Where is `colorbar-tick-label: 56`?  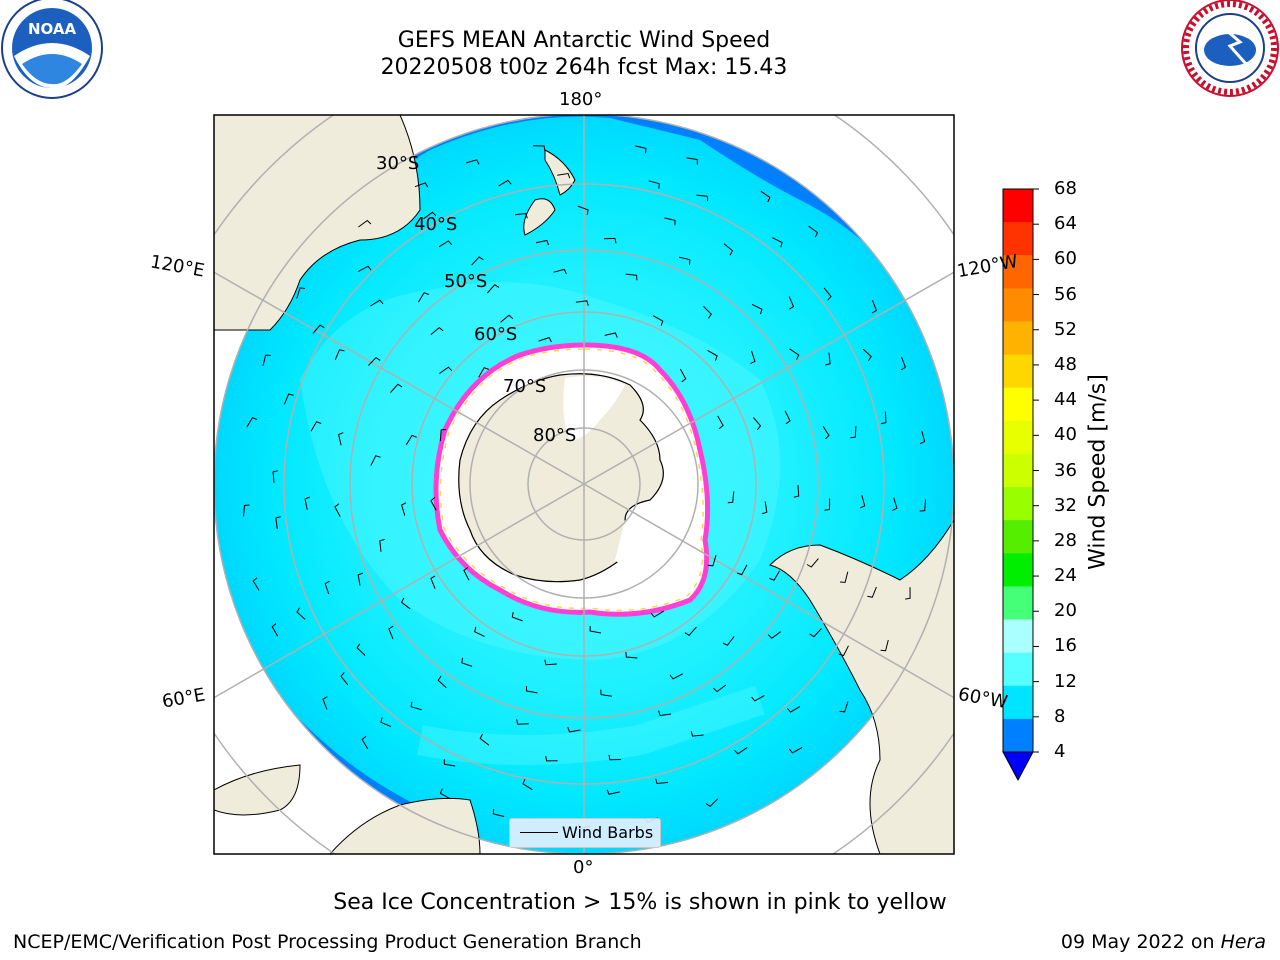 colorbar-tick-label: 56 is located at coordinates (1065, 294).